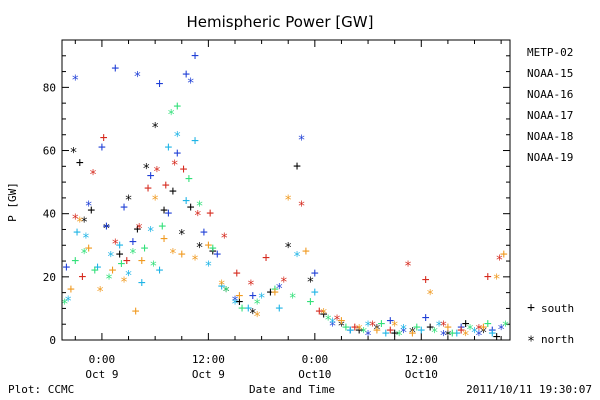  I want to click on legend-entry: NOAA-17, so click(550, 115).